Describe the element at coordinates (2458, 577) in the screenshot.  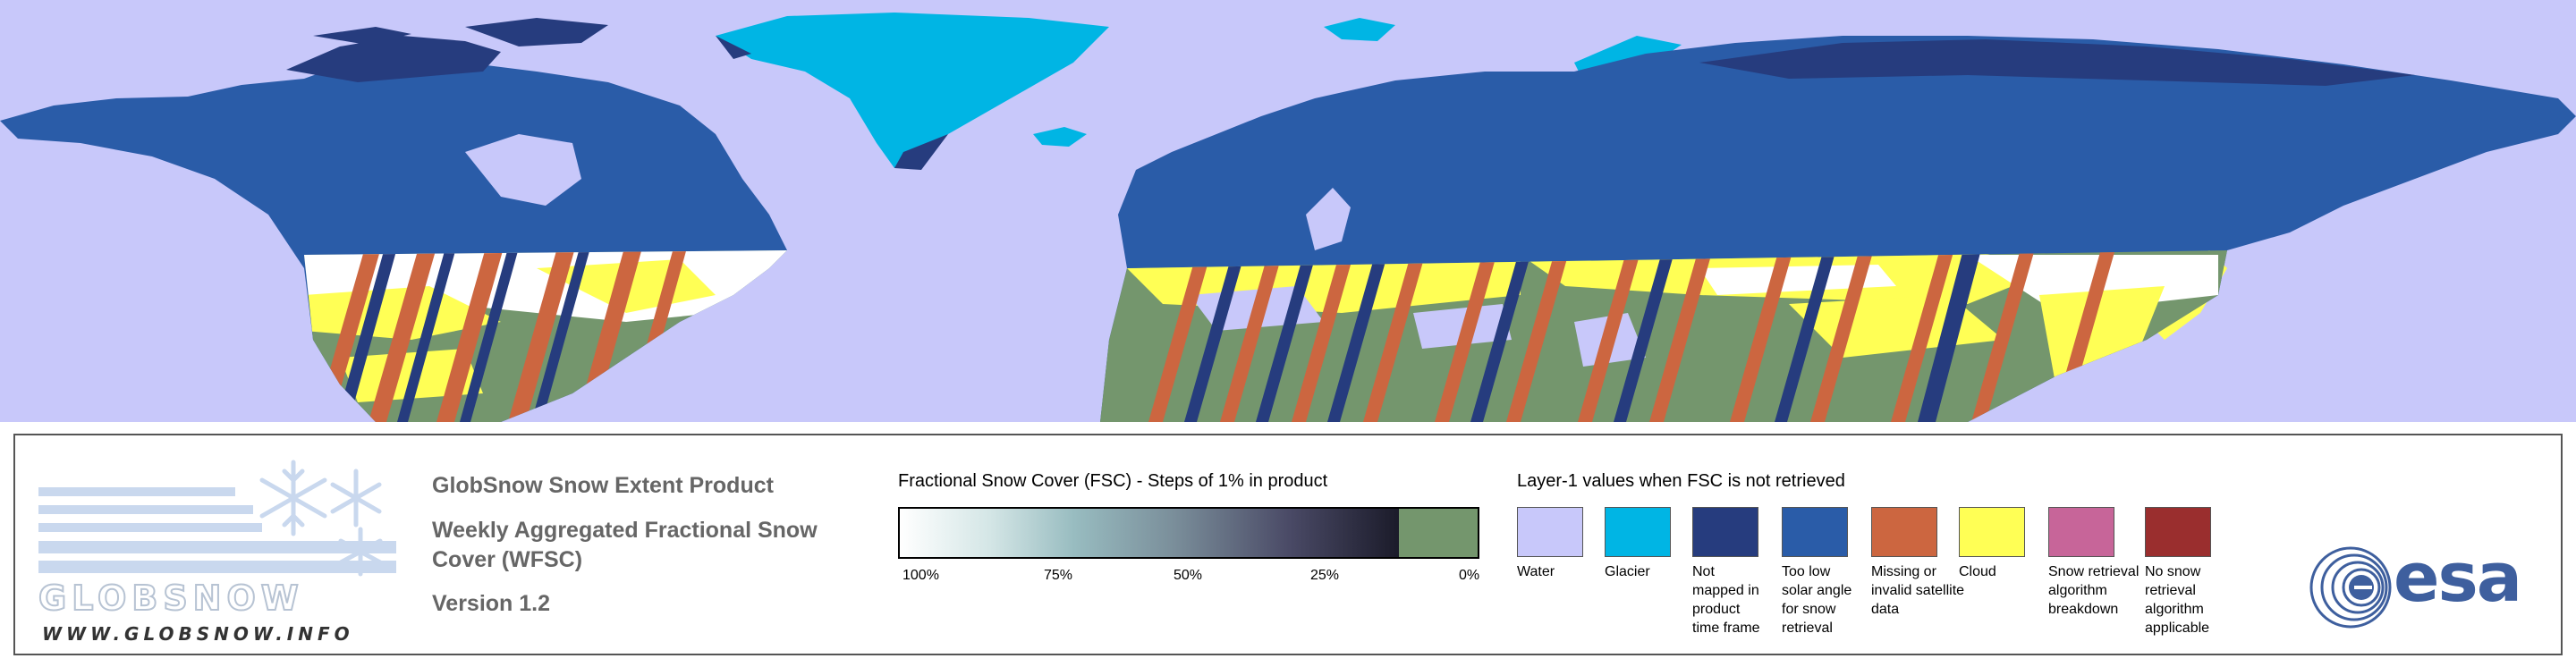
I see `esa-wordmark: esa` at that location.